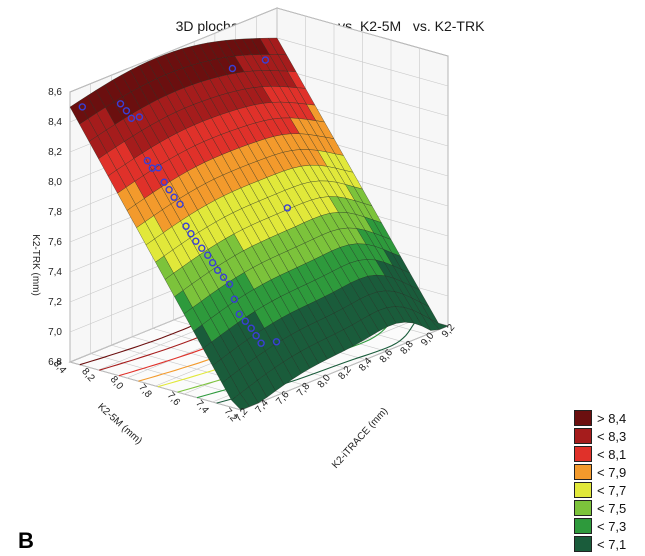  What do you see at coordinates (55, 242) in the screenshot?
I see `z-tick-label: 7,6` at bounding box center [55, 242].